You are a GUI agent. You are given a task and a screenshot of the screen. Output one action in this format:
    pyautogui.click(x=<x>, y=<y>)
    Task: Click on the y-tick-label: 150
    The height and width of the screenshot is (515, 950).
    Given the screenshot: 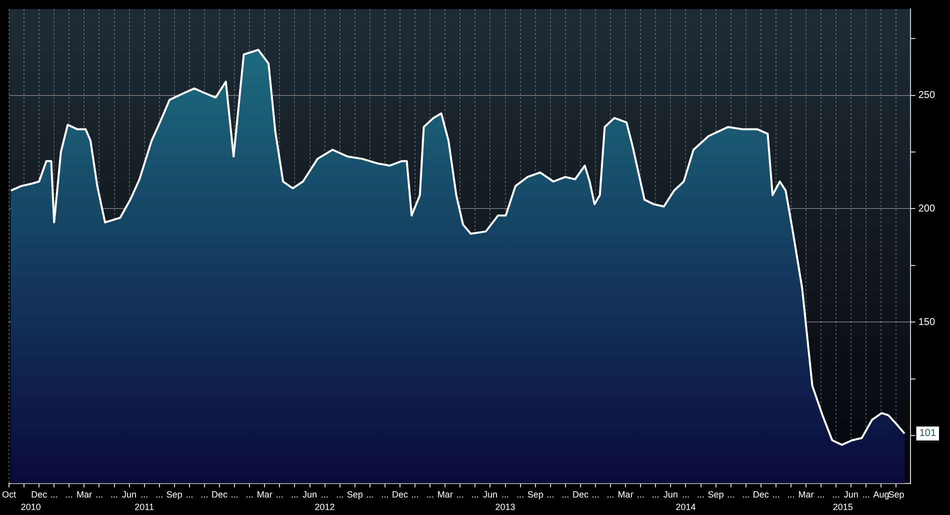 What is the action you would take?
    pyautogui.click(x=927, y=322)
    